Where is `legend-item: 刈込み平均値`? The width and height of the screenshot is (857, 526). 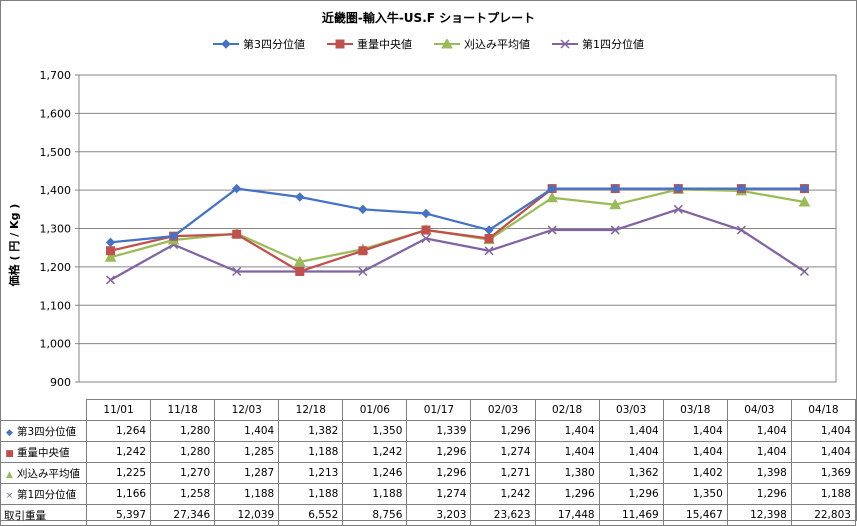
legend-item: 刈込み平均値 is located at coordinates (482, 44).